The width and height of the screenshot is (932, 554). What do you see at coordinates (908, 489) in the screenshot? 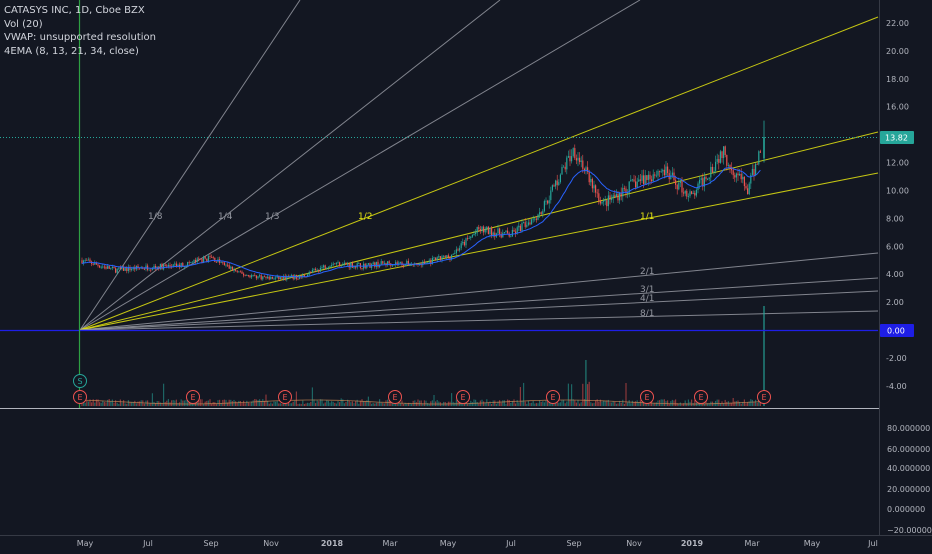
I see `volume-axis-label: 20.000000` at bounding box center [908, 489].